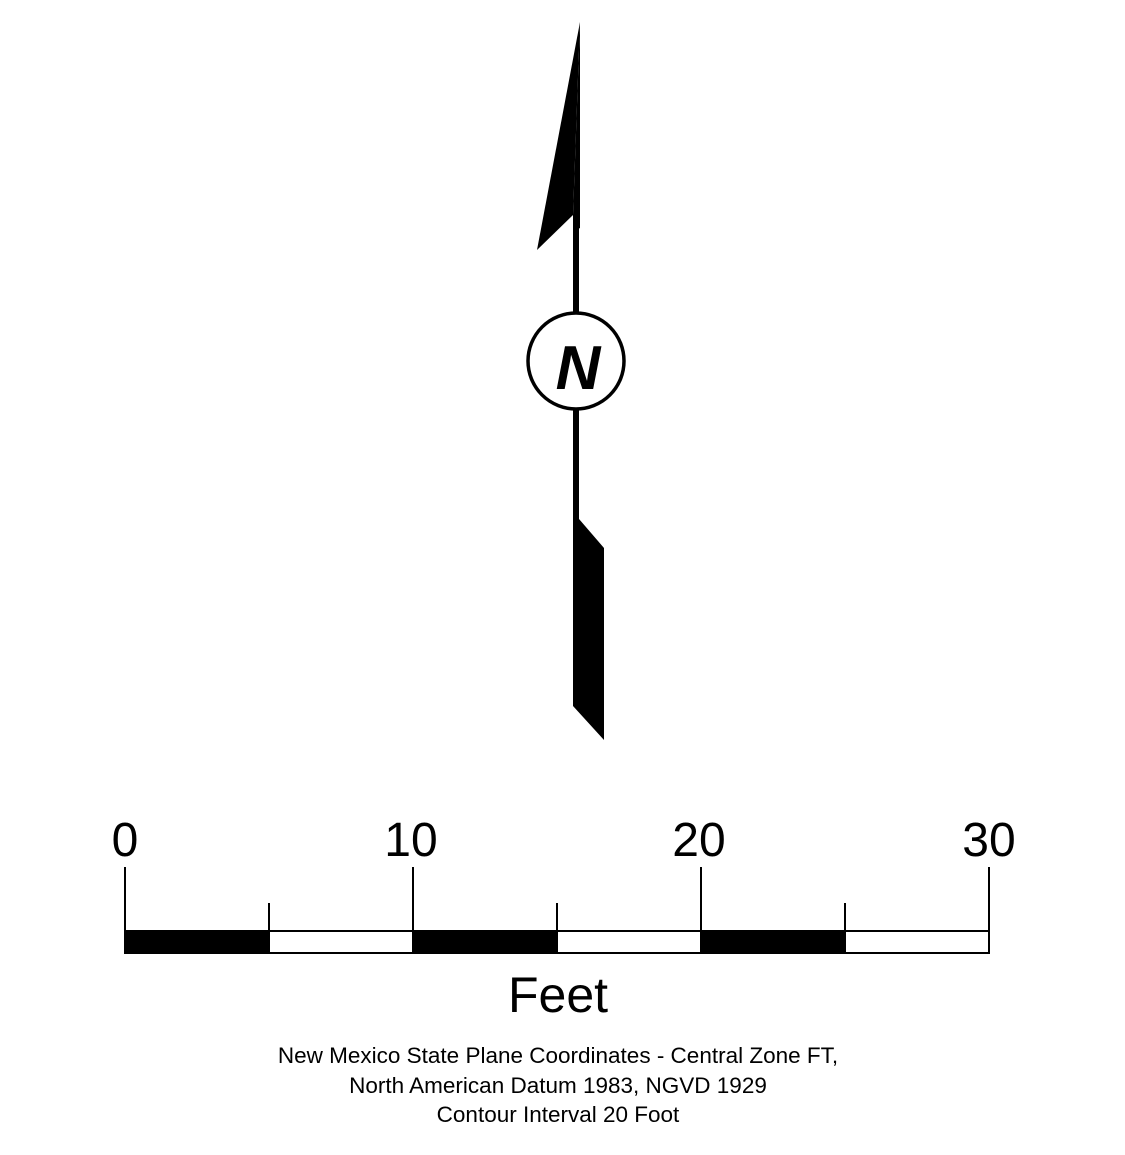 This screenshot has height=1155, width=1125. What do you see at coordinates (579, 368) in the screenshot?
I see `north-letter: N` at bounding box center [579, 368].